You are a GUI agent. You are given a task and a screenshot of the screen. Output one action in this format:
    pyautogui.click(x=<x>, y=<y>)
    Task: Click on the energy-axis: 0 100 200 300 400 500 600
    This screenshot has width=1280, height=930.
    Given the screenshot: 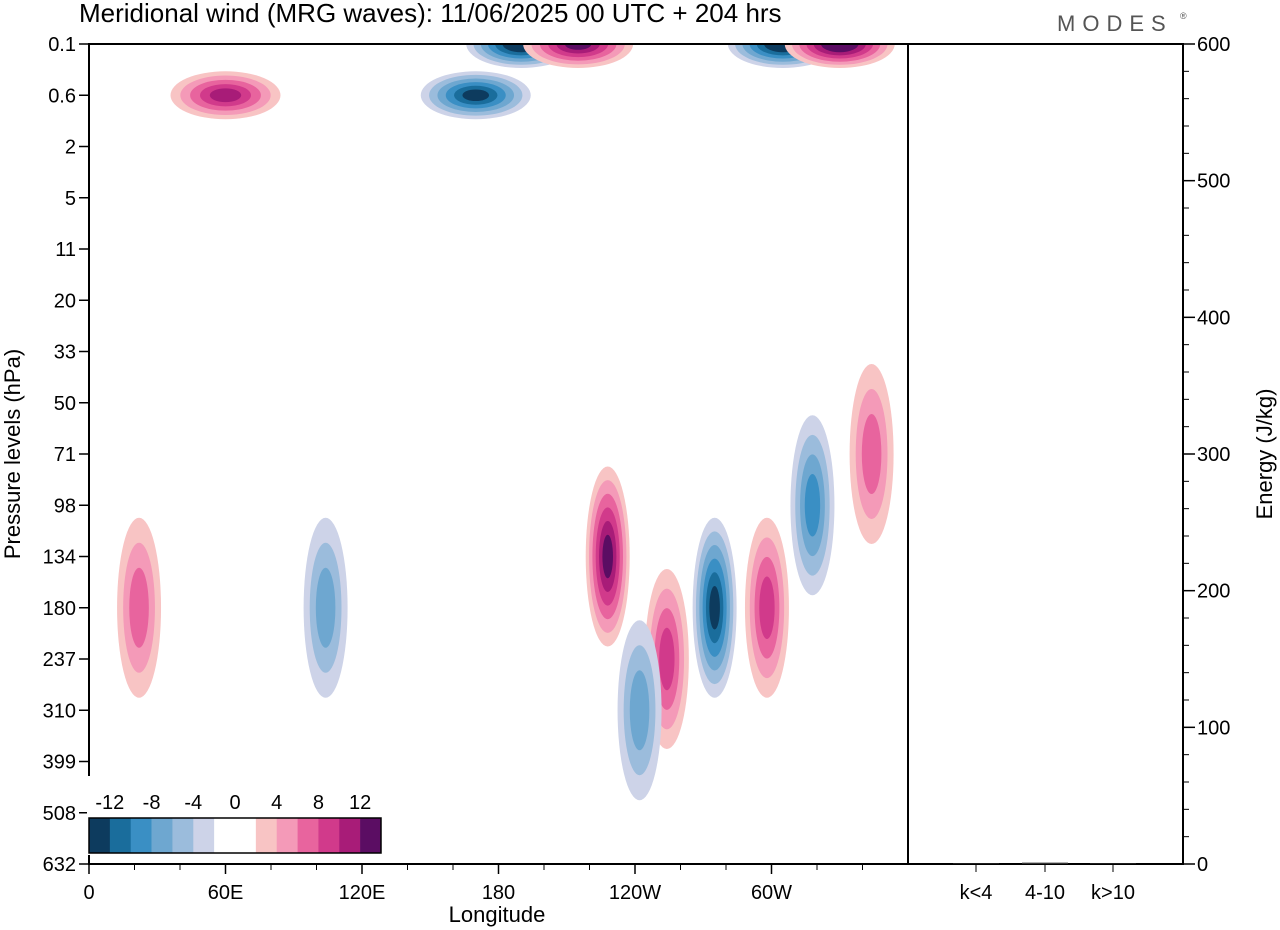 What is the action you would take?
    pyautogui.click(x=1206, y=455)
    